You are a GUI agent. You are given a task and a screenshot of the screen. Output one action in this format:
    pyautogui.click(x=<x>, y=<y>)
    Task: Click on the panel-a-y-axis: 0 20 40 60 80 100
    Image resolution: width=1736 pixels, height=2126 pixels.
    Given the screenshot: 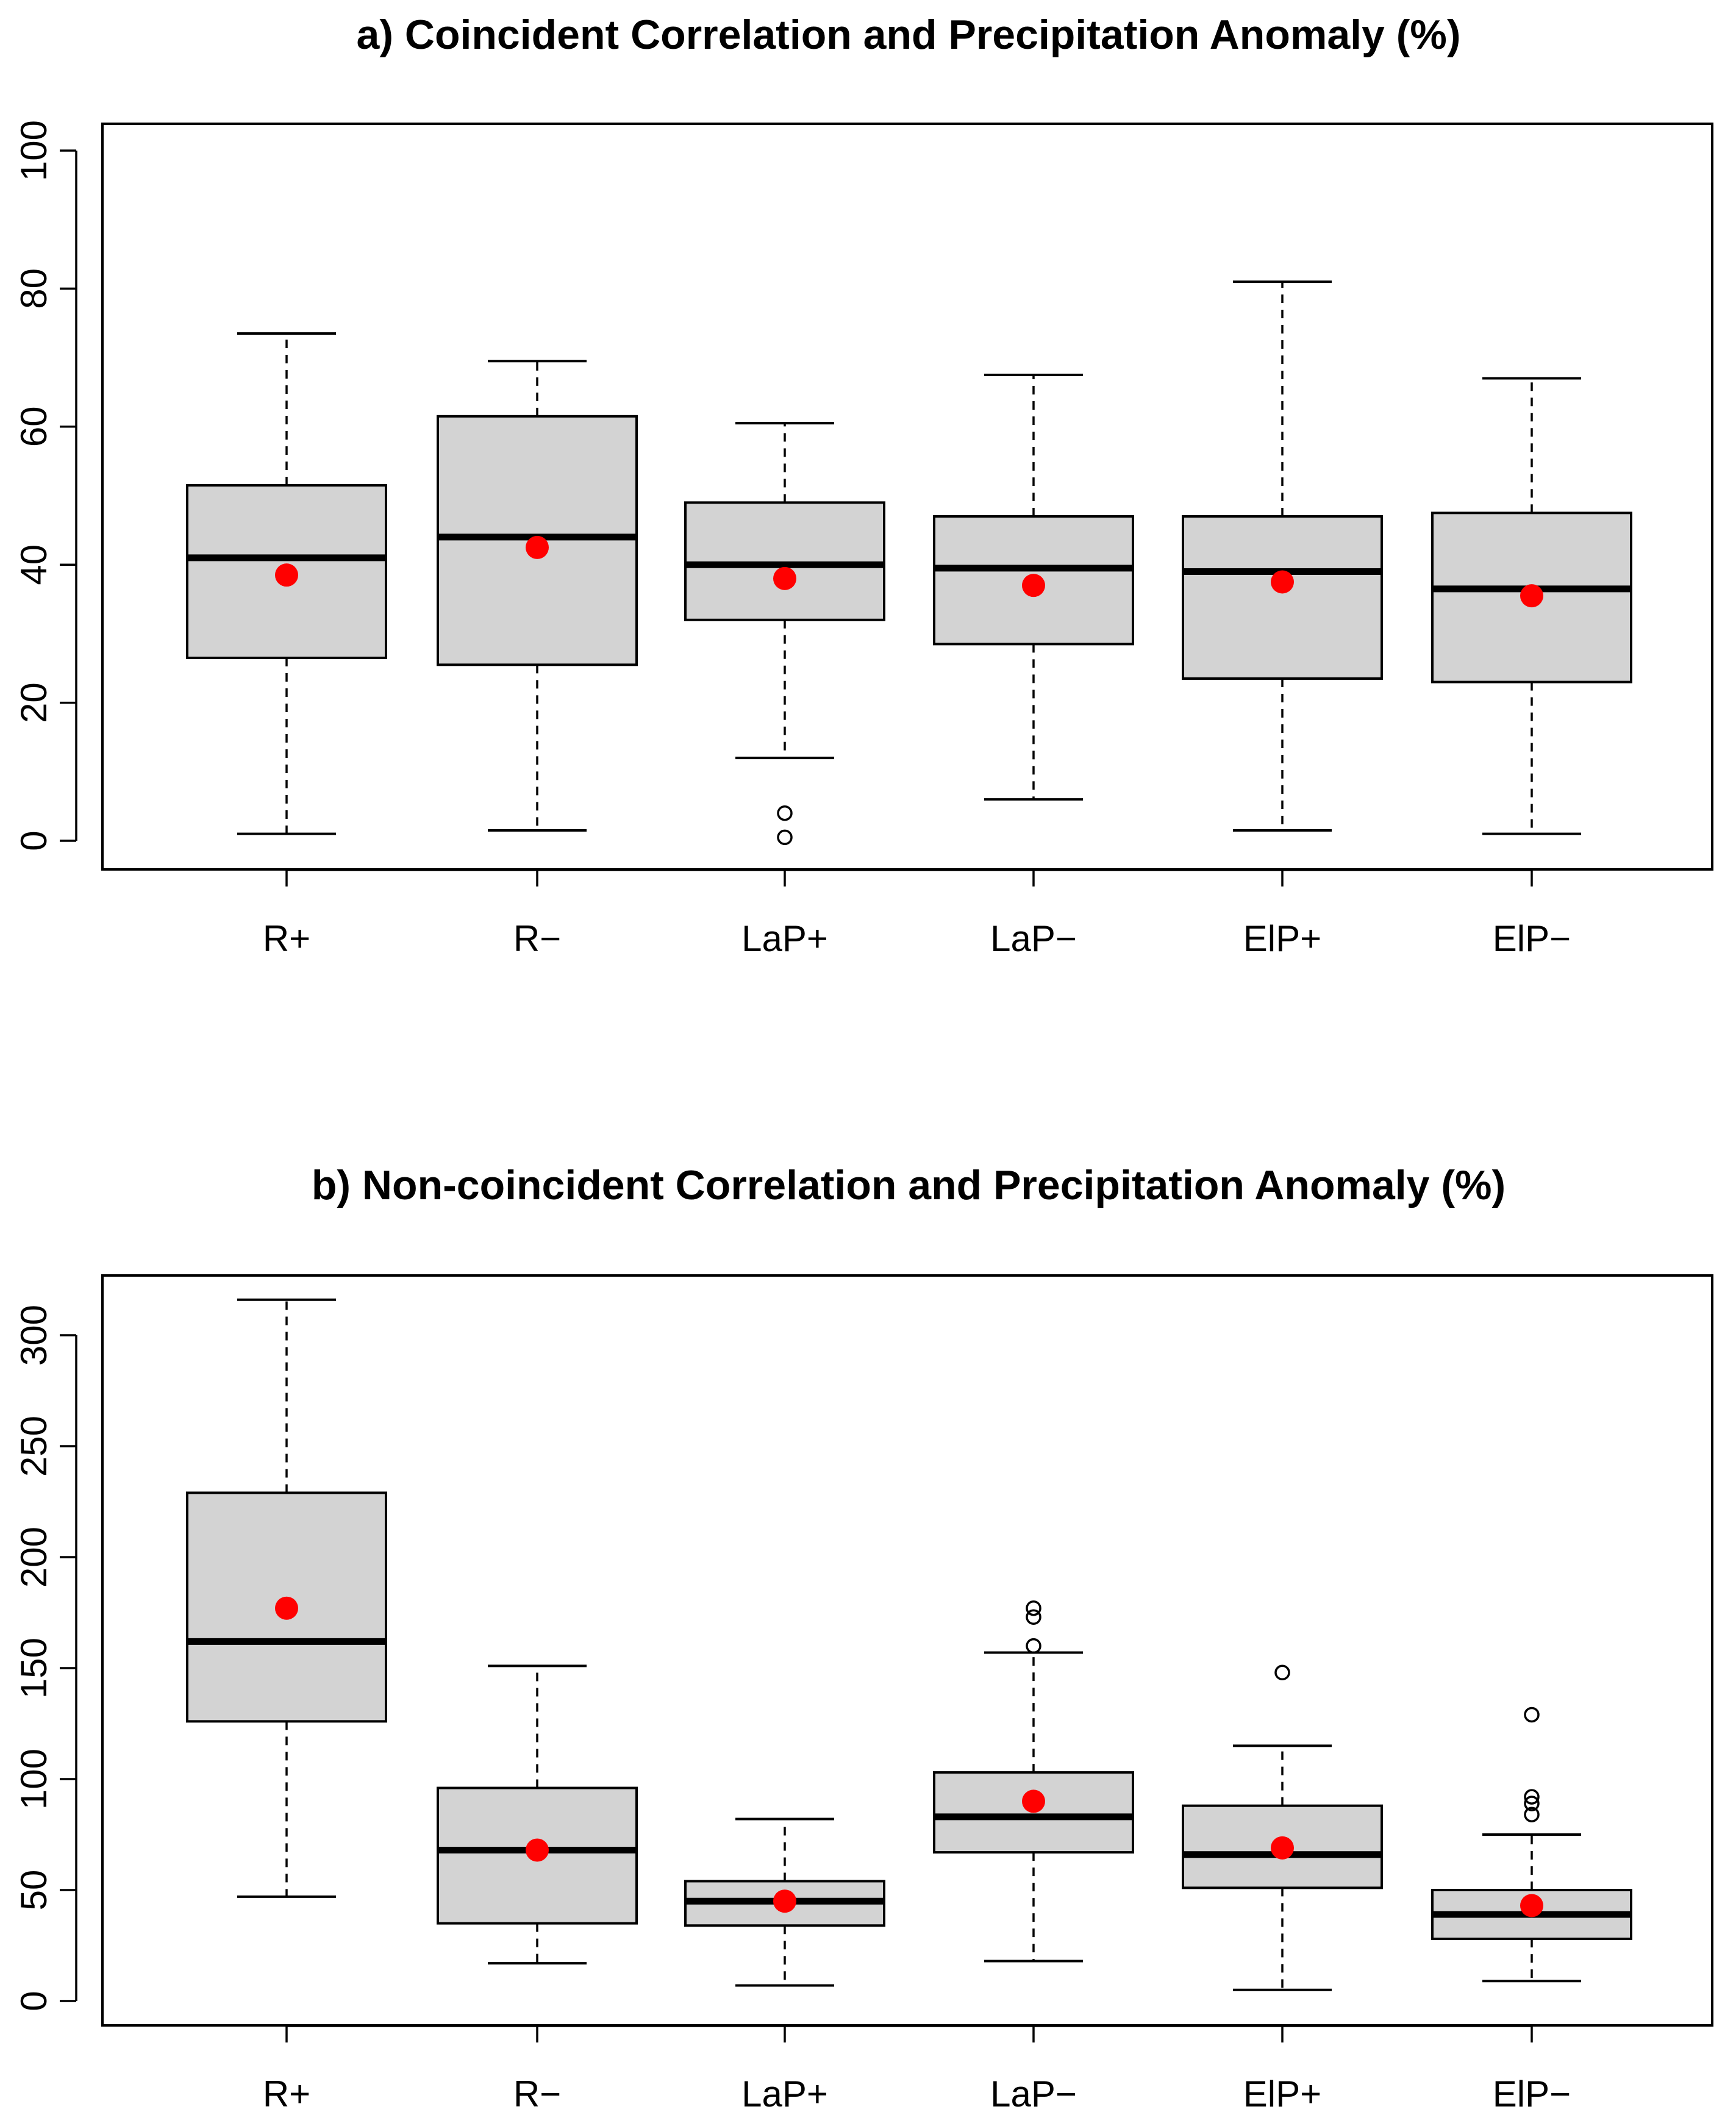 What is the action you would take?
    pyautogui.click(x=45, y=485)
    